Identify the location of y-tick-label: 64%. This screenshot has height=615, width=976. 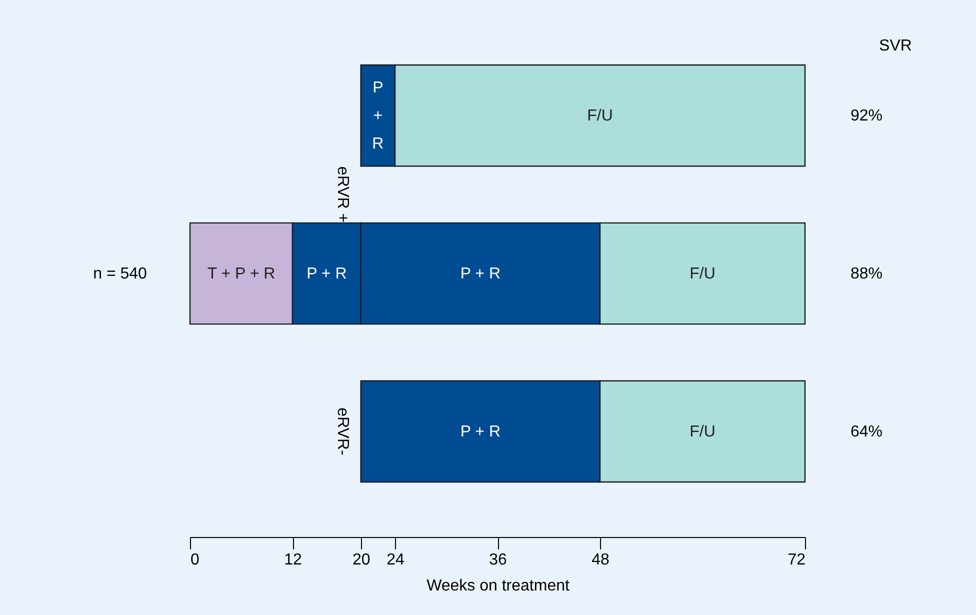
(866, 431).